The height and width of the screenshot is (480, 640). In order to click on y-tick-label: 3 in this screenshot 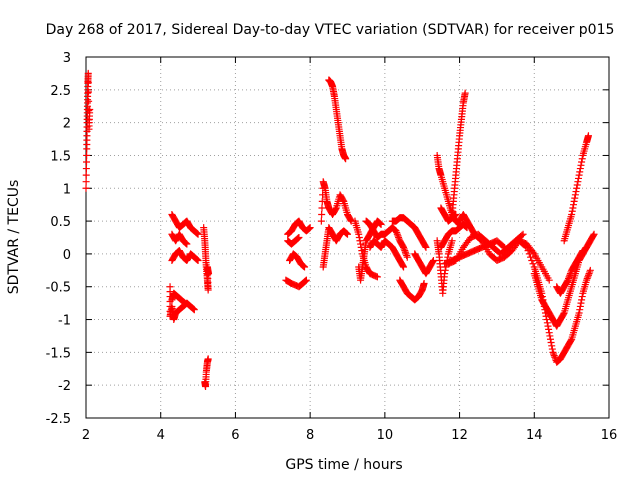, I will do `click(67, 58)`.